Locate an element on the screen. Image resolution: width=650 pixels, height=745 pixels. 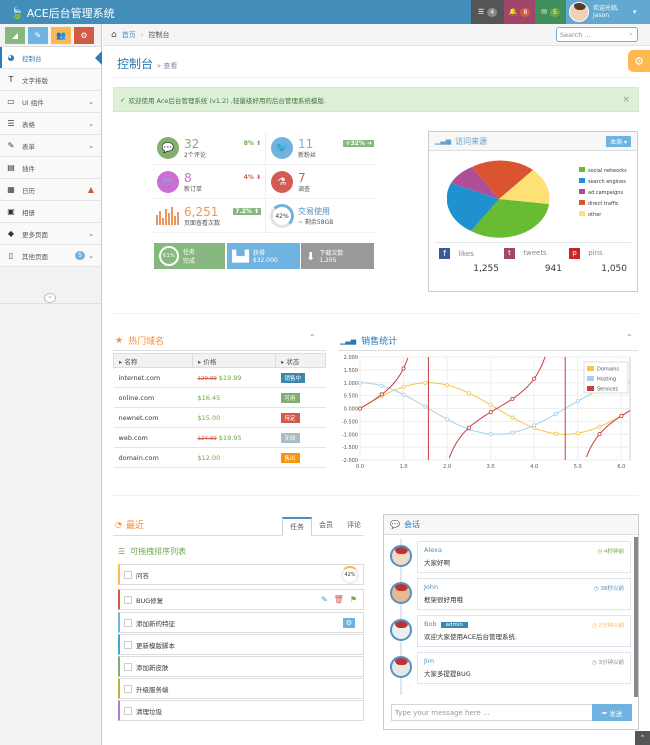
widget-header: ▁▃▅ 访问来源 本周 ▾ is located at coordinates (533, 141).